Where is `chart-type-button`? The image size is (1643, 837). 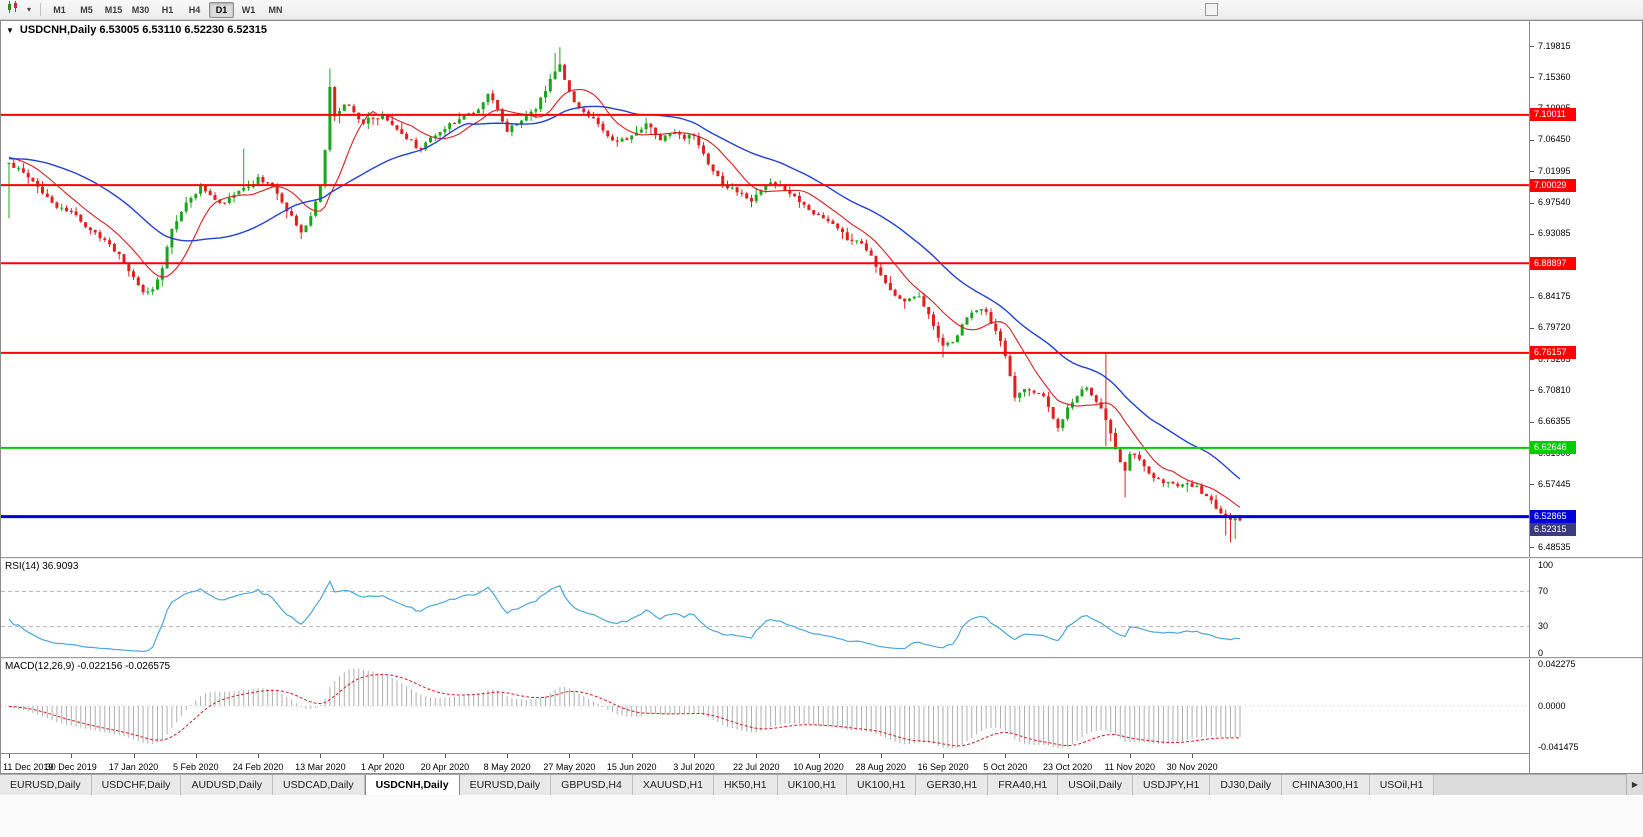 chart-type-button is located at coordinates (13, 9).